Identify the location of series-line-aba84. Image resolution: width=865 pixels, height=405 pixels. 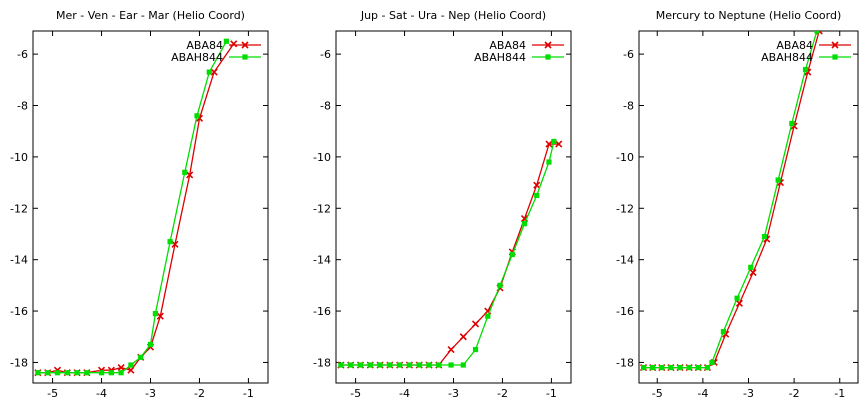
(449, 254).